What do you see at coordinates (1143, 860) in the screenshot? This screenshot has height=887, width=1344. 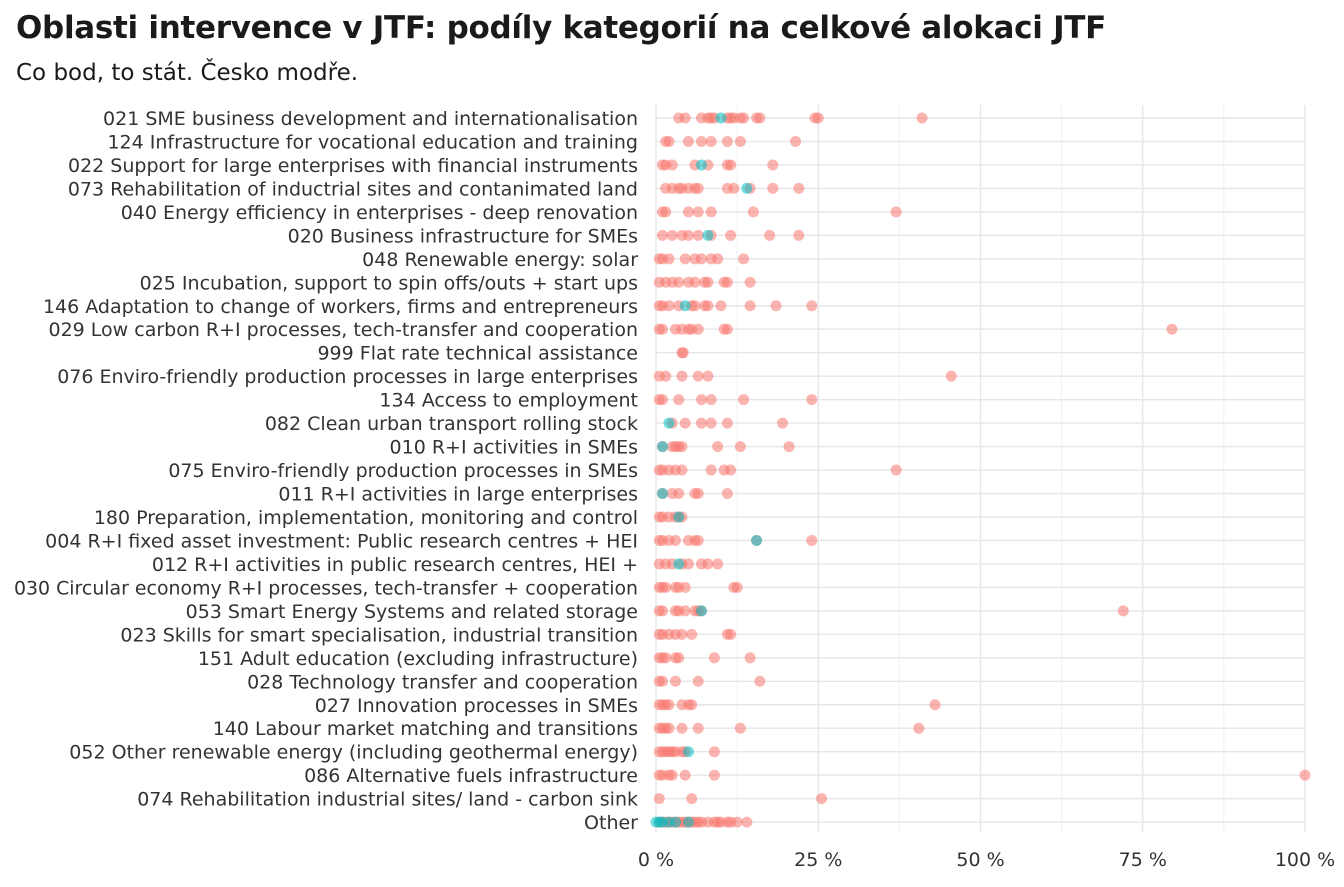 I see `x-tick-label: 75 %` at bounding box center [1143, 860].